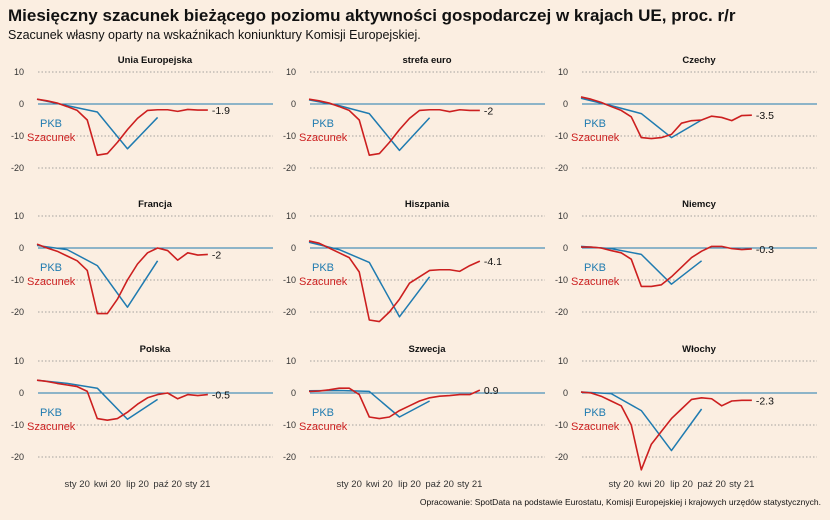  I want to click on panel-3: 10 0 -10 -20 Czechy -3.5 PKB Szacunek, so click(686, 114).